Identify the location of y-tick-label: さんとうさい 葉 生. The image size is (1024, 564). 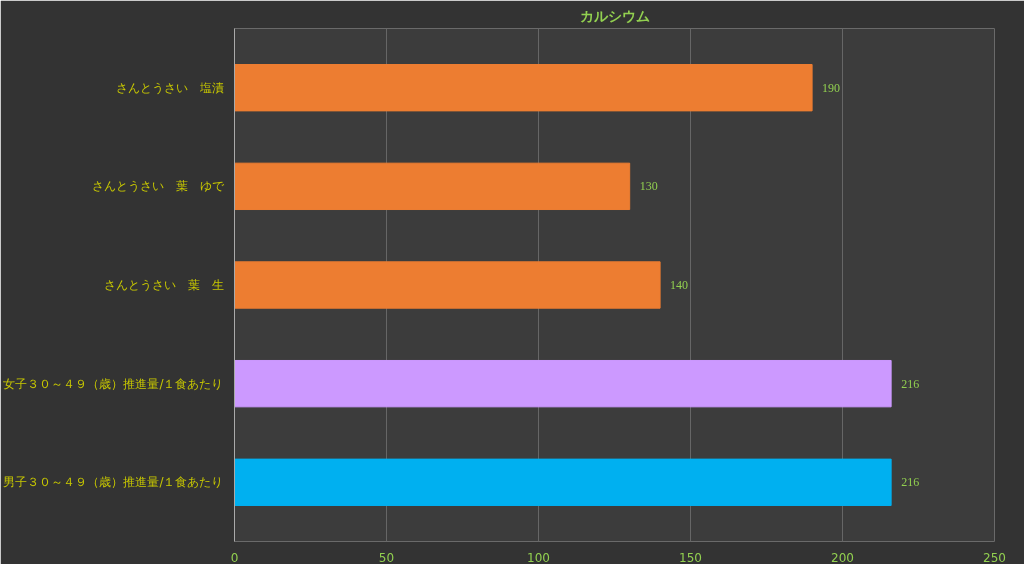
(163, 285).